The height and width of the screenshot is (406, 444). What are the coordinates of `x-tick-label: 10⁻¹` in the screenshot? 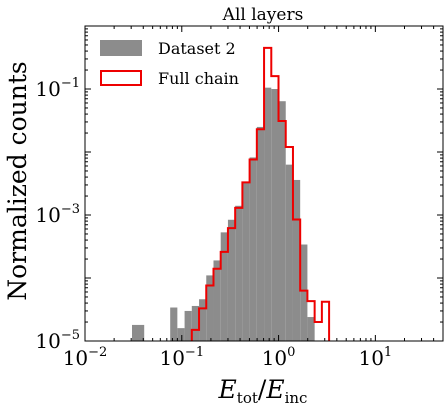 It's located at (181, 357).